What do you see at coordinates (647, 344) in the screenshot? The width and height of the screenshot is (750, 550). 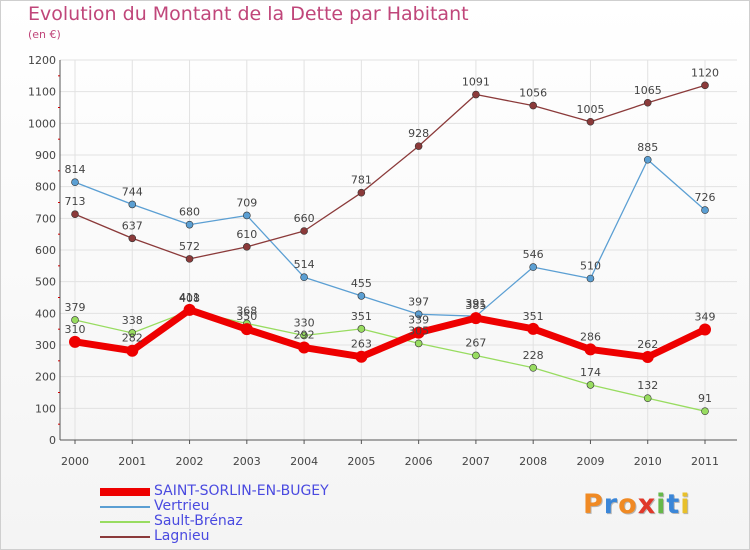 I see `data-label: 262` at bounding box center [647, 344].